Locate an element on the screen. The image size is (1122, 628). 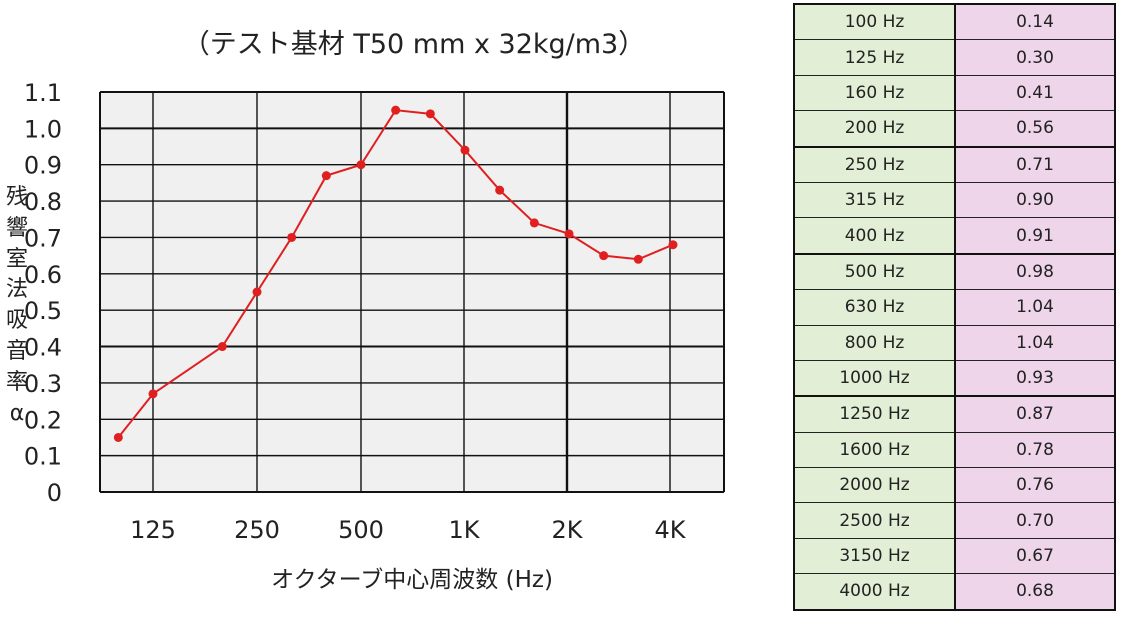
table-cell-value: 0.90 is located at coordinates (1035, 200).